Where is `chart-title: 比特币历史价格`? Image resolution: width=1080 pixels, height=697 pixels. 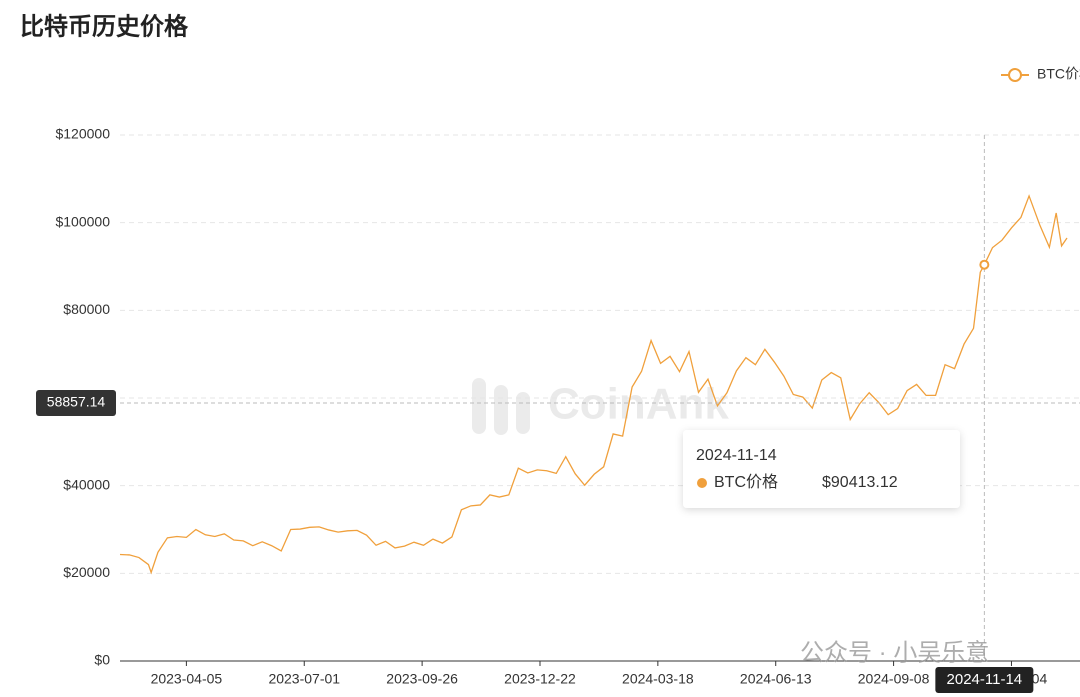 chart-title: 比特币历史价格 is located at coordinates (104, 26).